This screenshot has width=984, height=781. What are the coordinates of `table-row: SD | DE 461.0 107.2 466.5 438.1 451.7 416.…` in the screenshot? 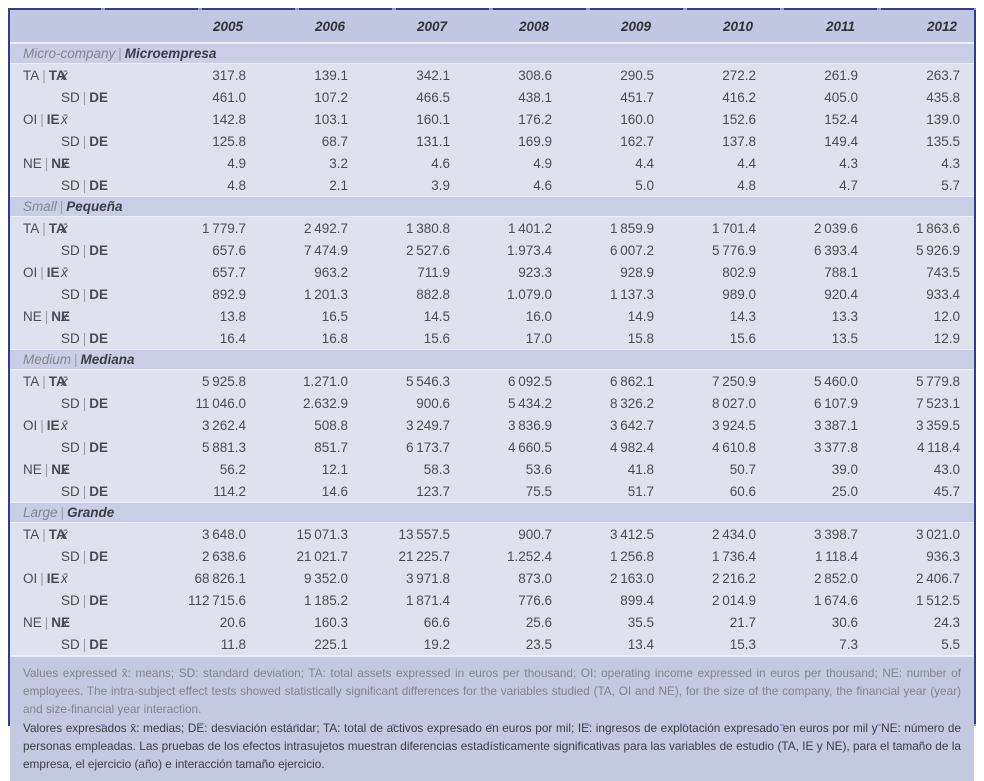 It's located at (492, 97).